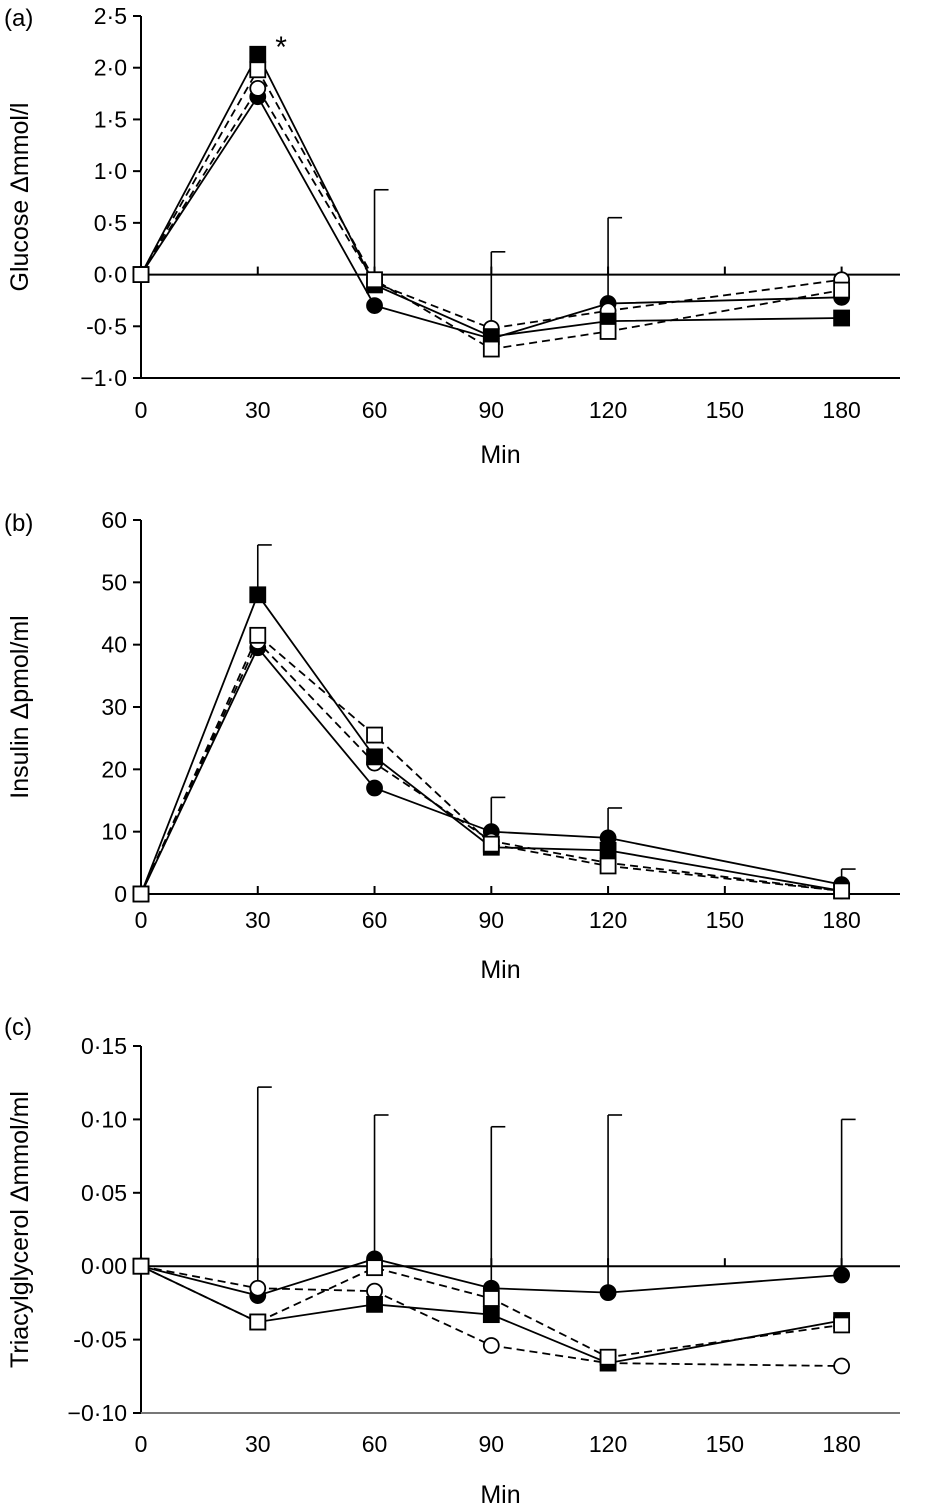  What do you see at coordinates (114, 769) in the screenshot?
I see `y-tick-label: 20` at bounding box center [114, 769].